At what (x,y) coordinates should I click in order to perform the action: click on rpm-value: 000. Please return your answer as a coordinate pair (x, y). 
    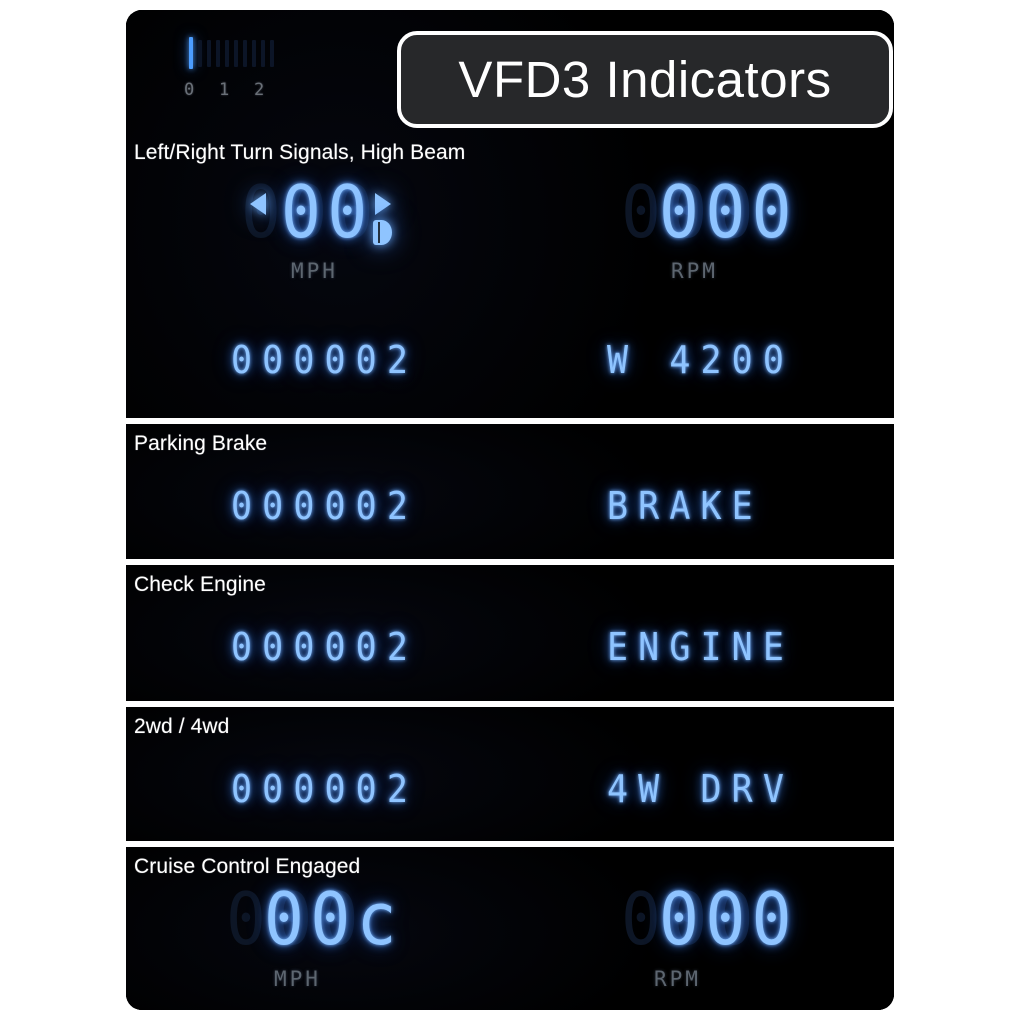
    Looking at the image, I should click on (728, 212).